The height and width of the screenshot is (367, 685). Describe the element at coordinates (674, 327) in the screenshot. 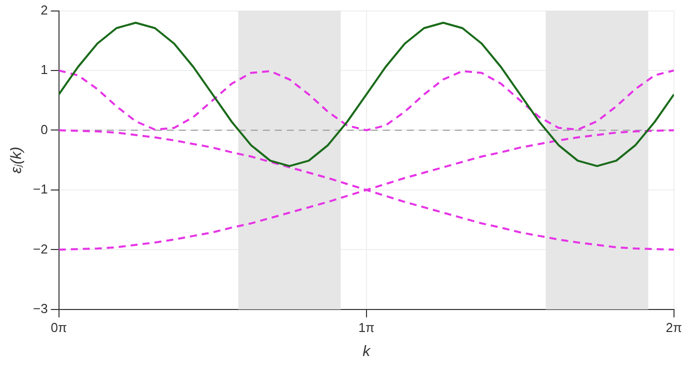

I see `x-tick-label: 2π` at that location.